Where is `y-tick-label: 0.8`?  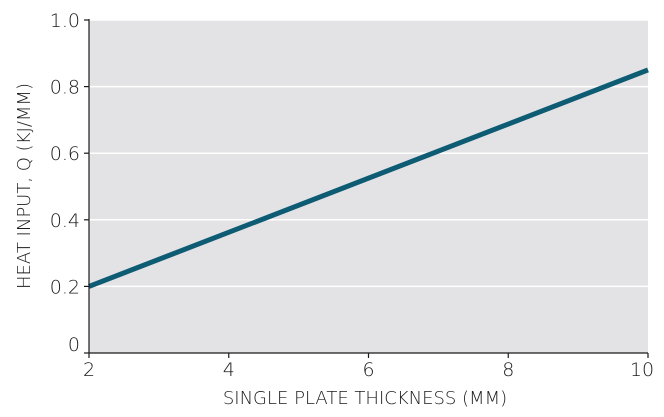
y-tick-label: 0.8 is located at coordinates (65, 88).